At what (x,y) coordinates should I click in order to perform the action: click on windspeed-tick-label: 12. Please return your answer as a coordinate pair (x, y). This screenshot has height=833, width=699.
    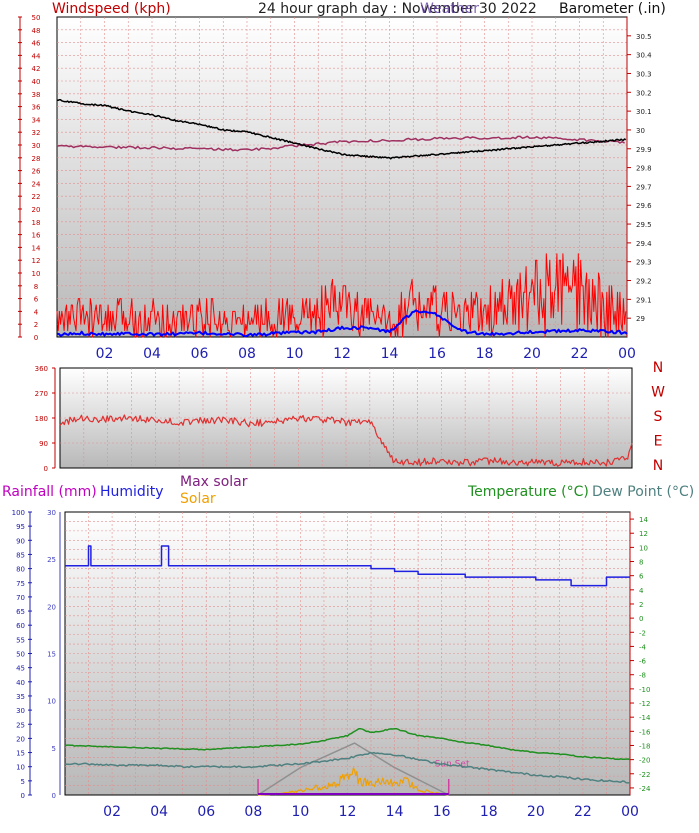
    Looking at the image, I should click on (36, 261).